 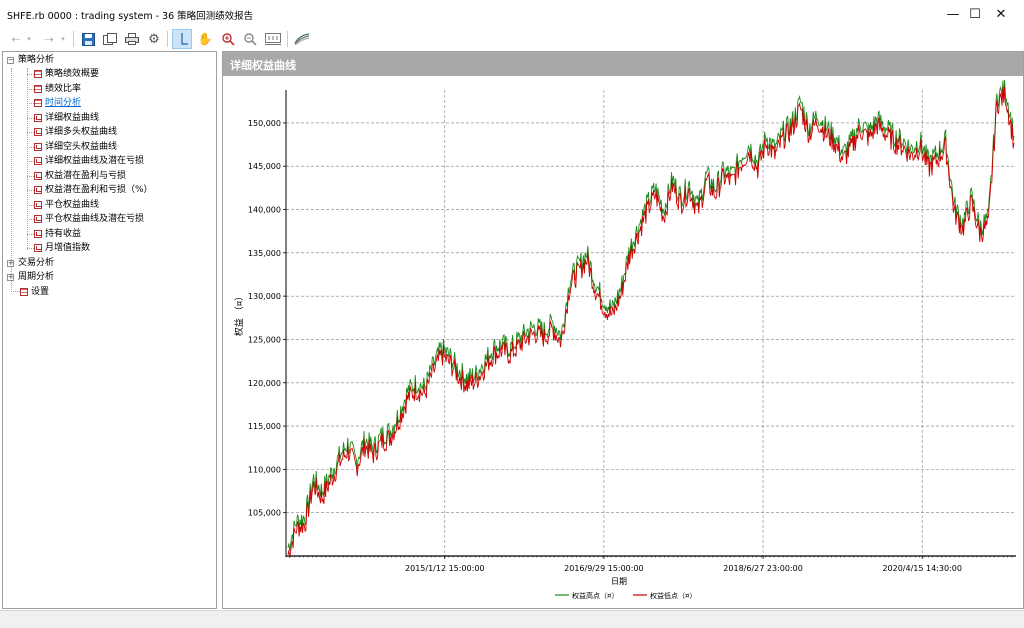 What do you see at coordinates (763, 568) in the screenshot?
I see `x-tick-label: 2018/6/27 23:00:00` at bounding box center [763, 568].